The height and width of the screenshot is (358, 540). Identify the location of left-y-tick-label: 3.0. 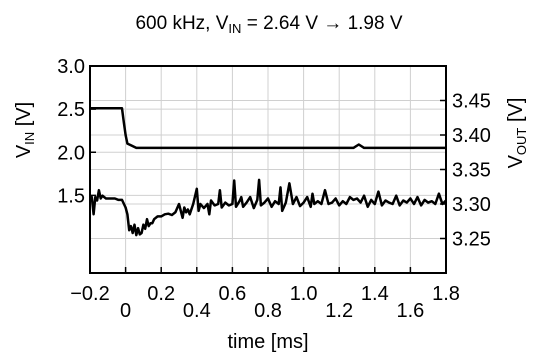
(71, 67).